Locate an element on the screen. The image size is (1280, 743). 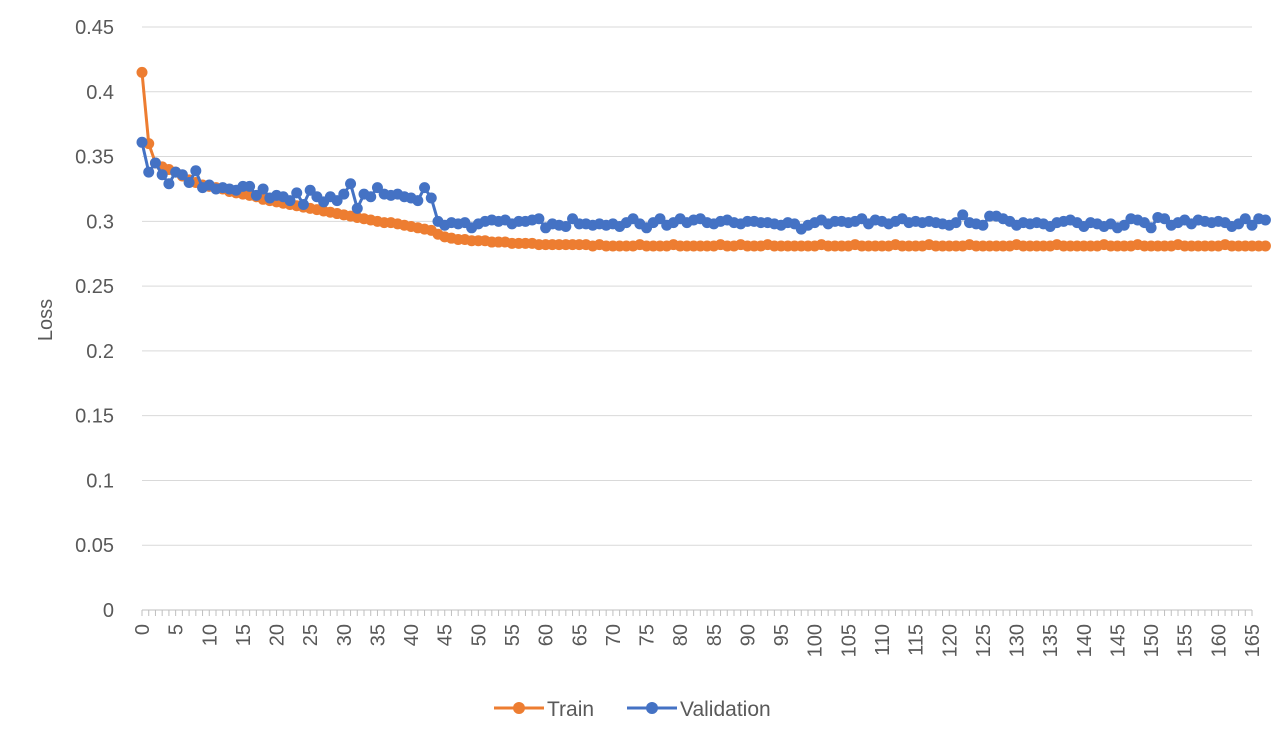
y-tick-label: 0.1 is located at coordinates (100, 481).